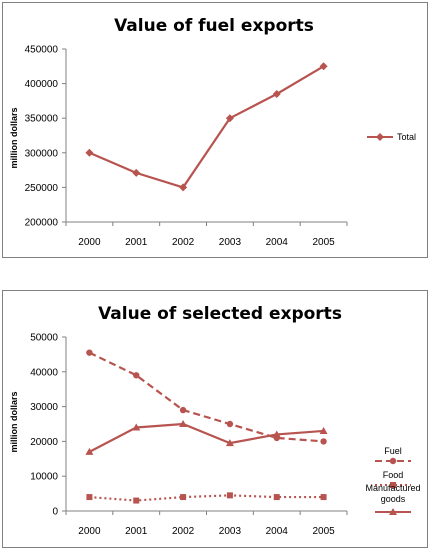  I want to click on series-line-manufactured-goods, so click(206, 437).